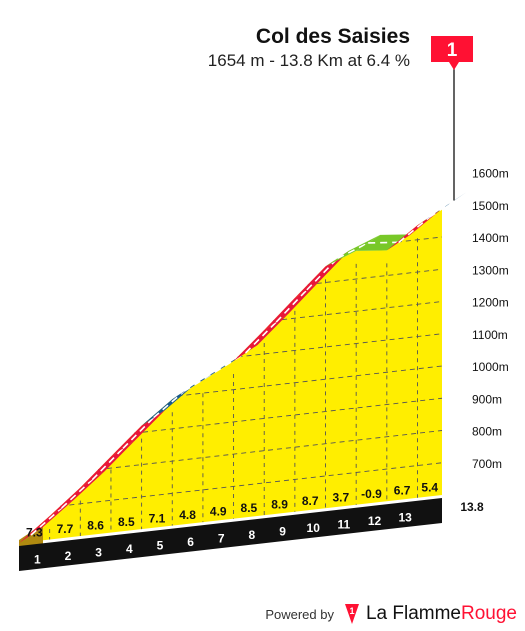  Describe the element at coordinates (405, 518) in the screenshot. I see `km-label: 13` at that location.